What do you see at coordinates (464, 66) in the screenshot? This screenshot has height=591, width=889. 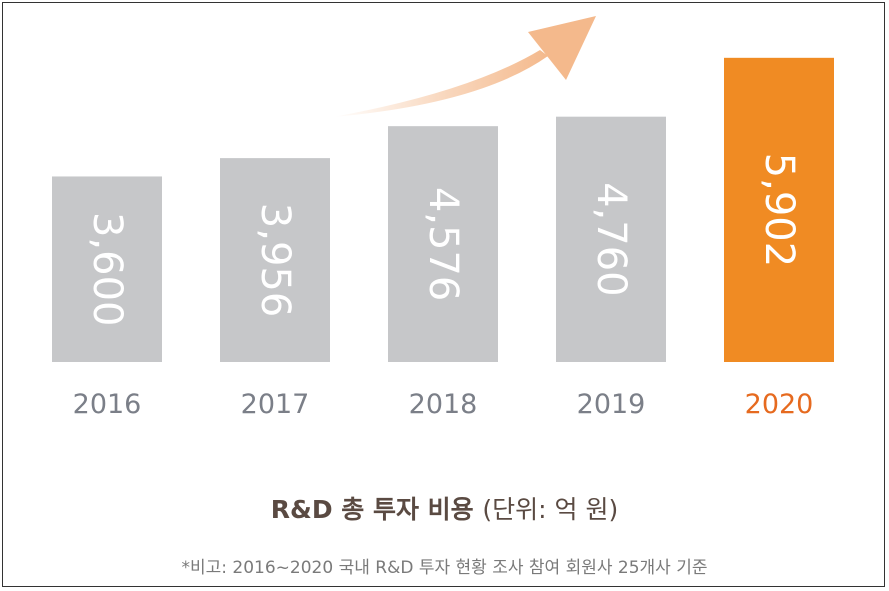 I see `trend-up-arrow-icon` at bounding box center [464, 66].